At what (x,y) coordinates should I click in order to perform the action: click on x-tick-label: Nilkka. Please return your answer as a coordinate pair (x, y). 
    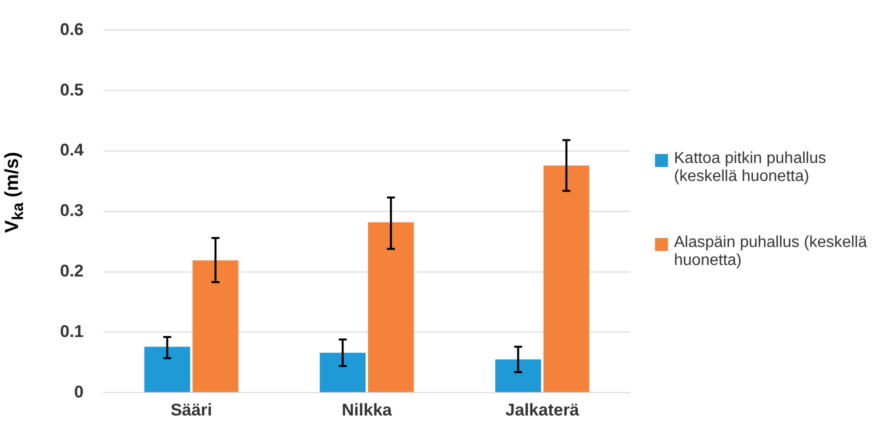
    Looking at the image, I should click on (367, 410).